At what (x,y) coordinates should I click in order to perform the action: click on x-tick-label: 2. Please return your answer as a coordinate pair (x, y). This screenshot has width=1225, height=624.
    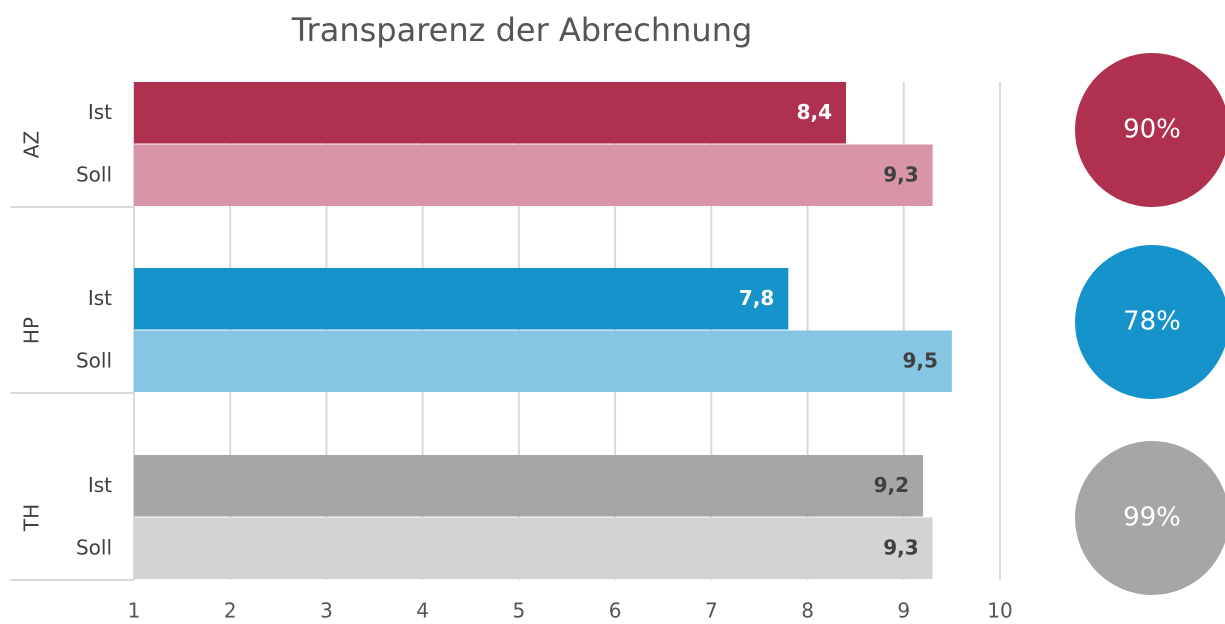
    Looking at the image, I should click on (230, 611).